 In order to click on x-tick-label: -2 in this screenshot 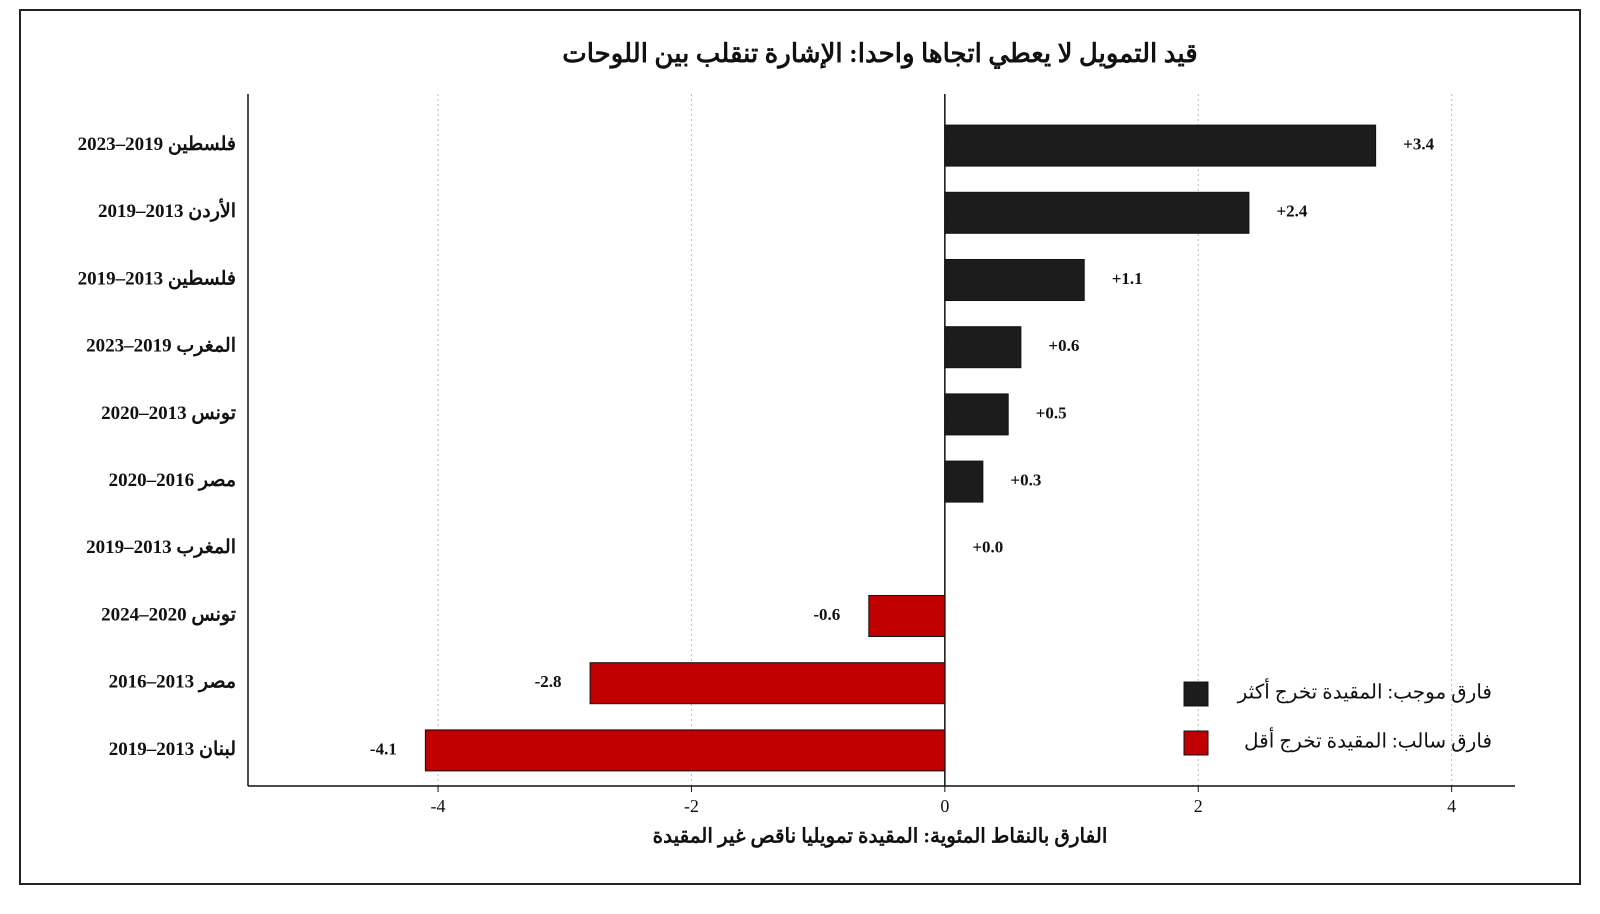, I will do `click(691, 806)`.